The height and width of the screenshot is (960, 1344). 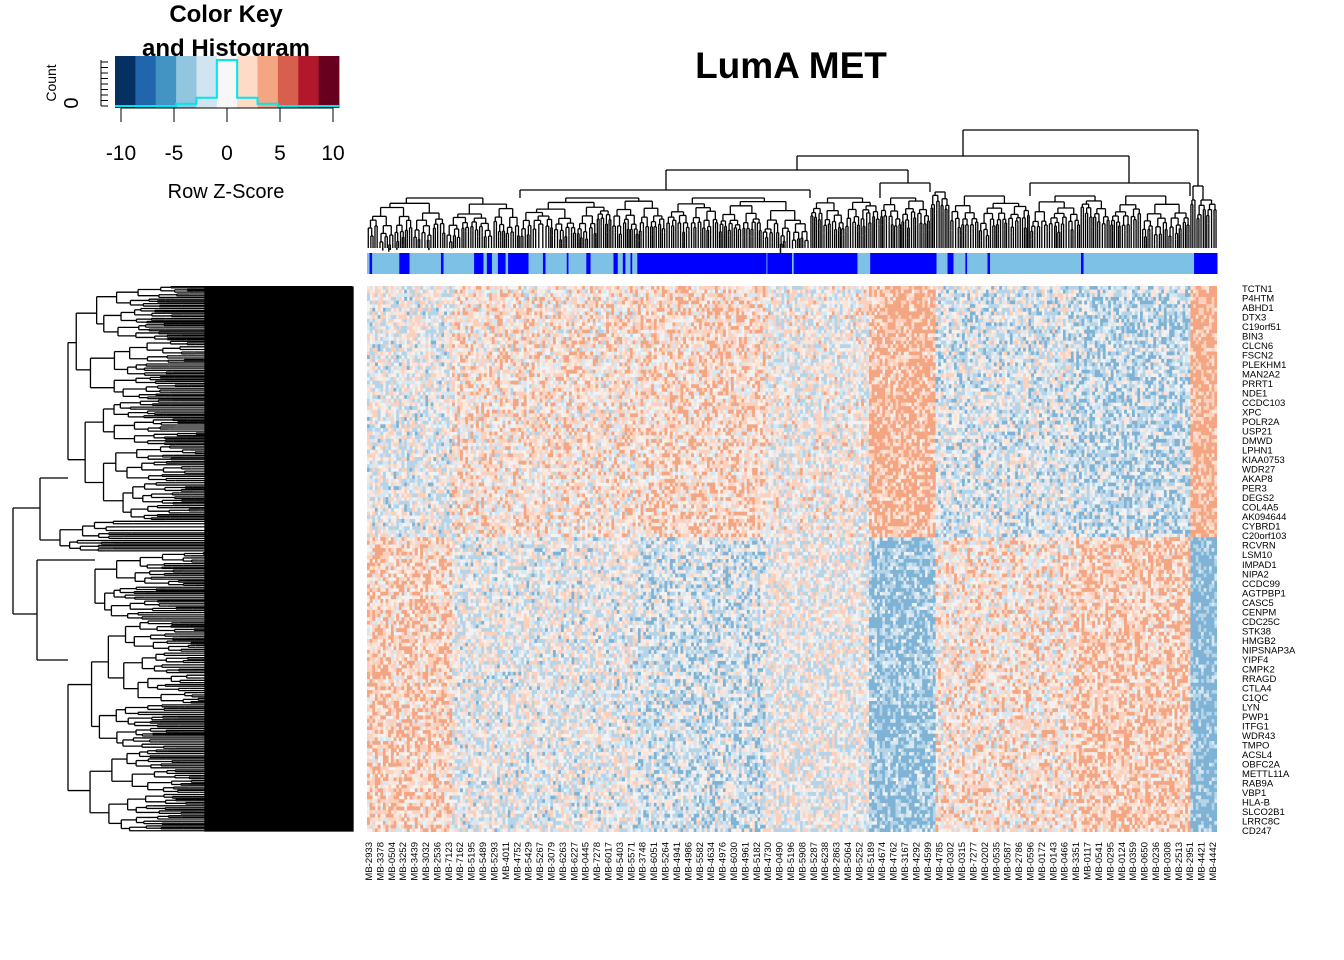 I want to click on color-key-y-label: Count, so click(x=51, y=82).